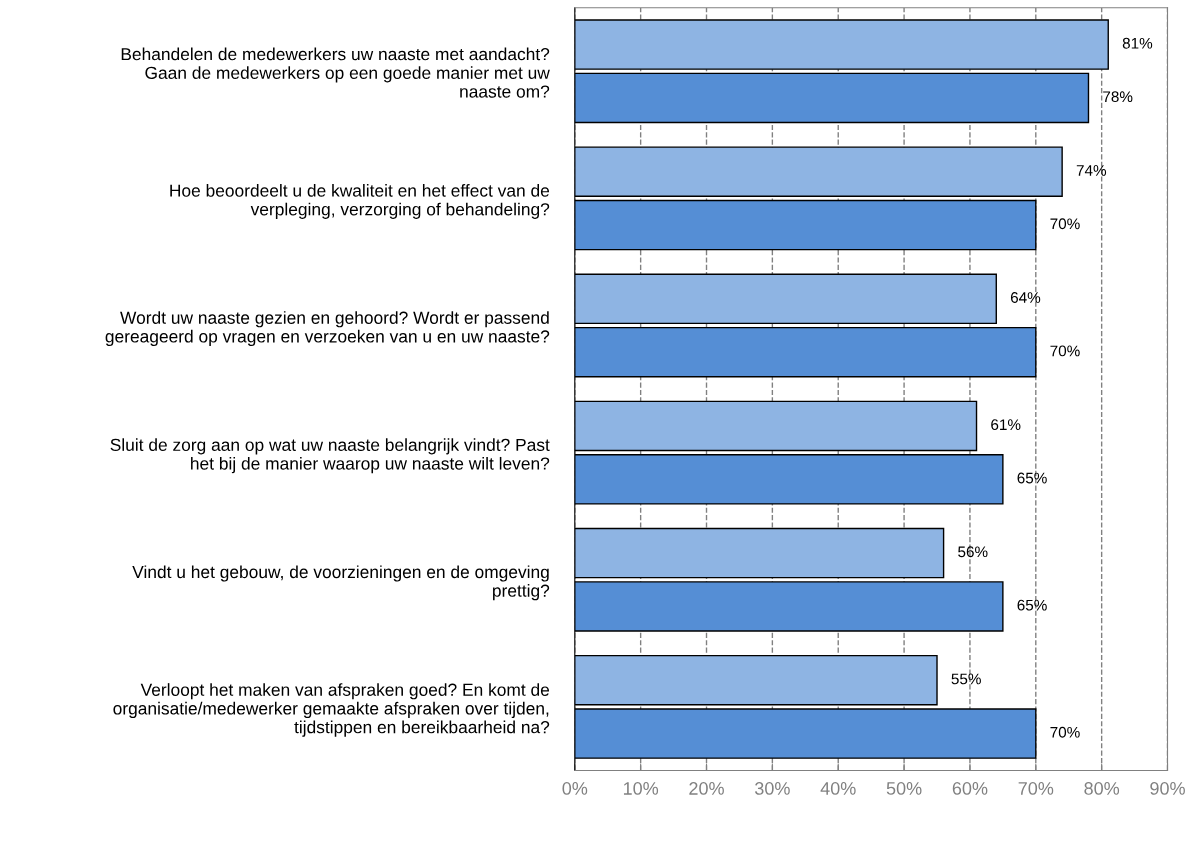 The width and height of the screenshot is (1195, 857). I want to click on data-label: 55%, so click(966, 679).